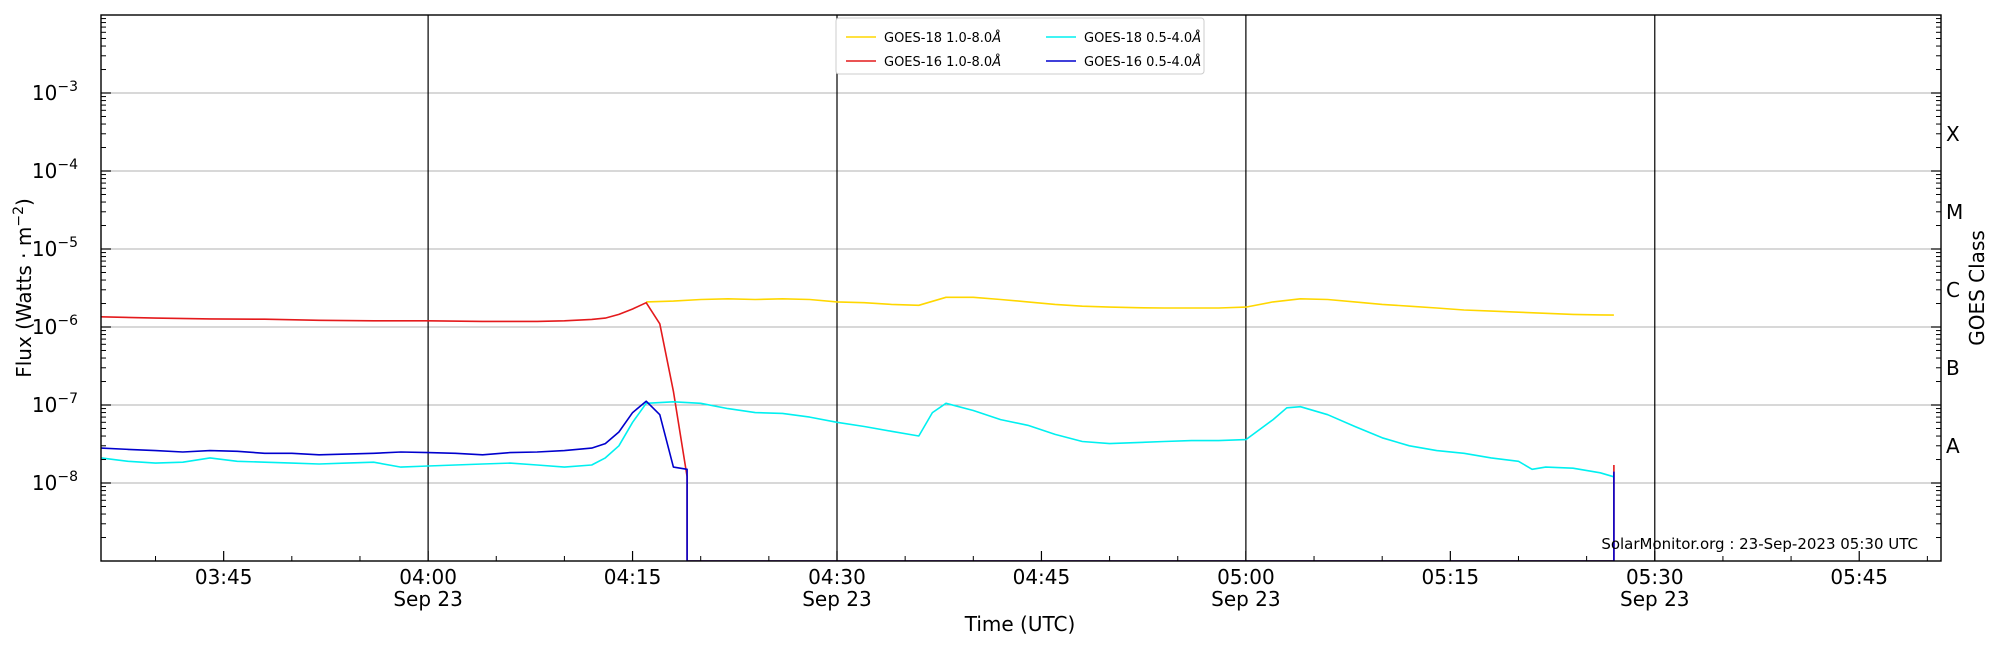  I want to click on goes-class-label: X, so click(1953, 134).